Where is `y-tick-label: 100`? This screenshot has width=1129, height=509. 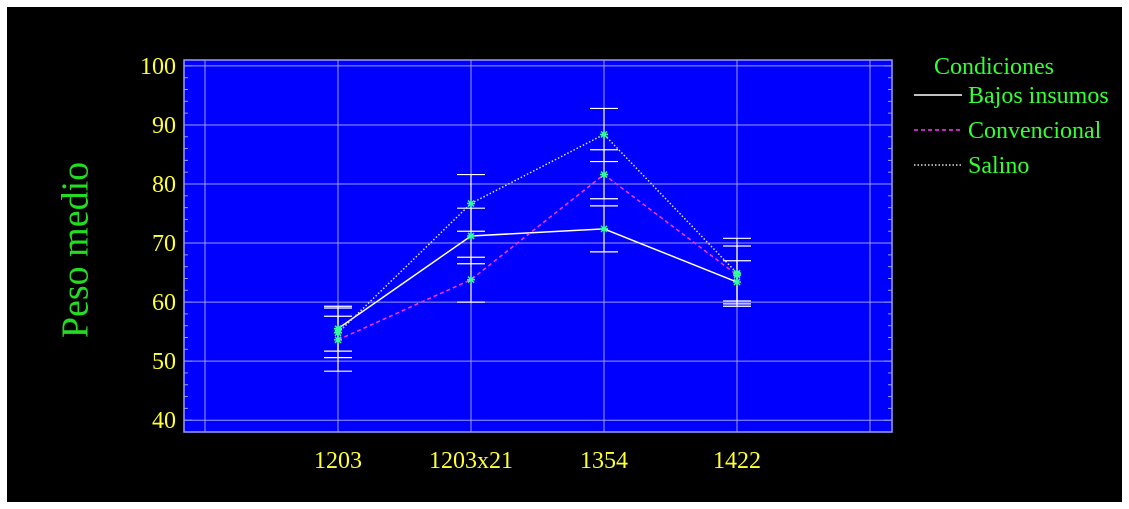 y-tick-label: 100 is located at coordinates (158, 67).